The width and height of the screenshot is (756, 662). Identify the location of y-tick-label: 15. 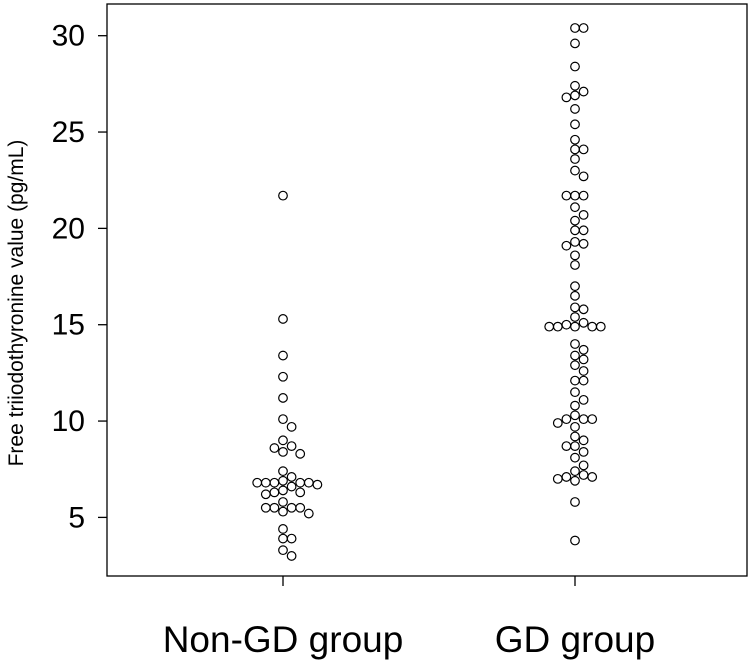
(68, 325).